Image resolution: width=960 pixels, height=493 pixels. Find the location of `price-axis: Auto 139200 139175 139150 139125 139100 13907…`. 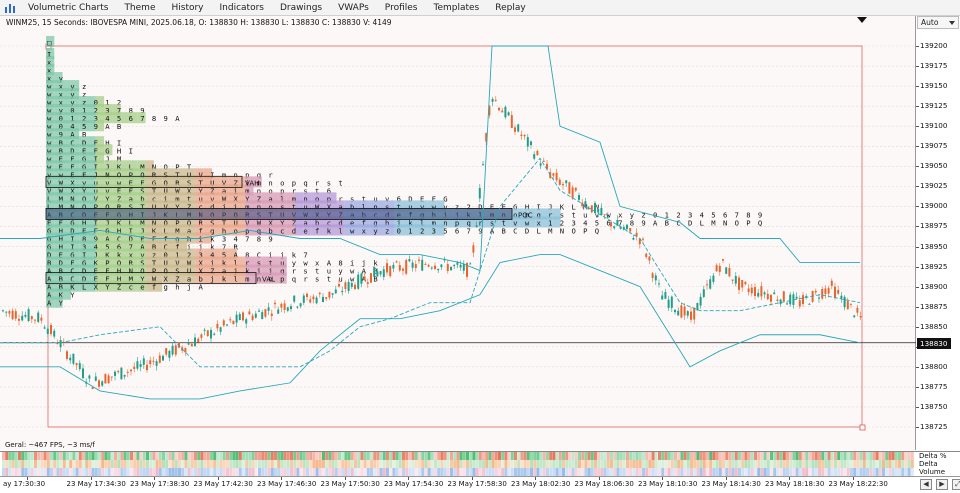

price-axis: Auto 139200 139175 139150 139125 139100 13907… is located at coordinates (938, 233).